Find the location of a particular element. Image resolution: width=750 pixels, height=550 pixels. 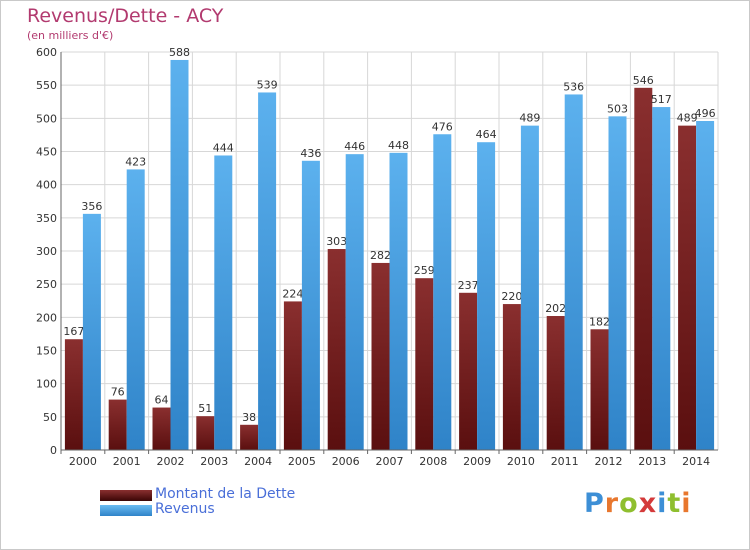

data-label-revenus: 448 is located at coordinates (398, 145).